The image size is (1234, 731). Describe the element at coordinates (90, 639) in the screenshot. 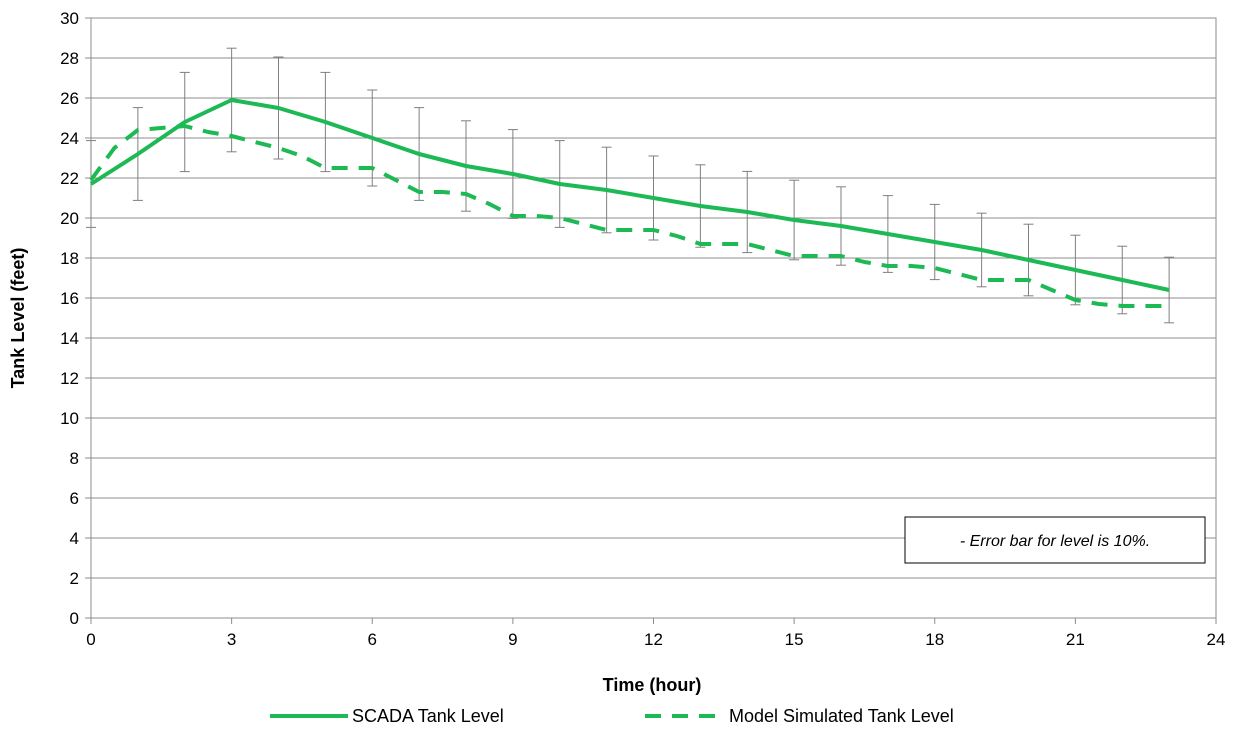

I see `x-tick-label: 0` at that location.